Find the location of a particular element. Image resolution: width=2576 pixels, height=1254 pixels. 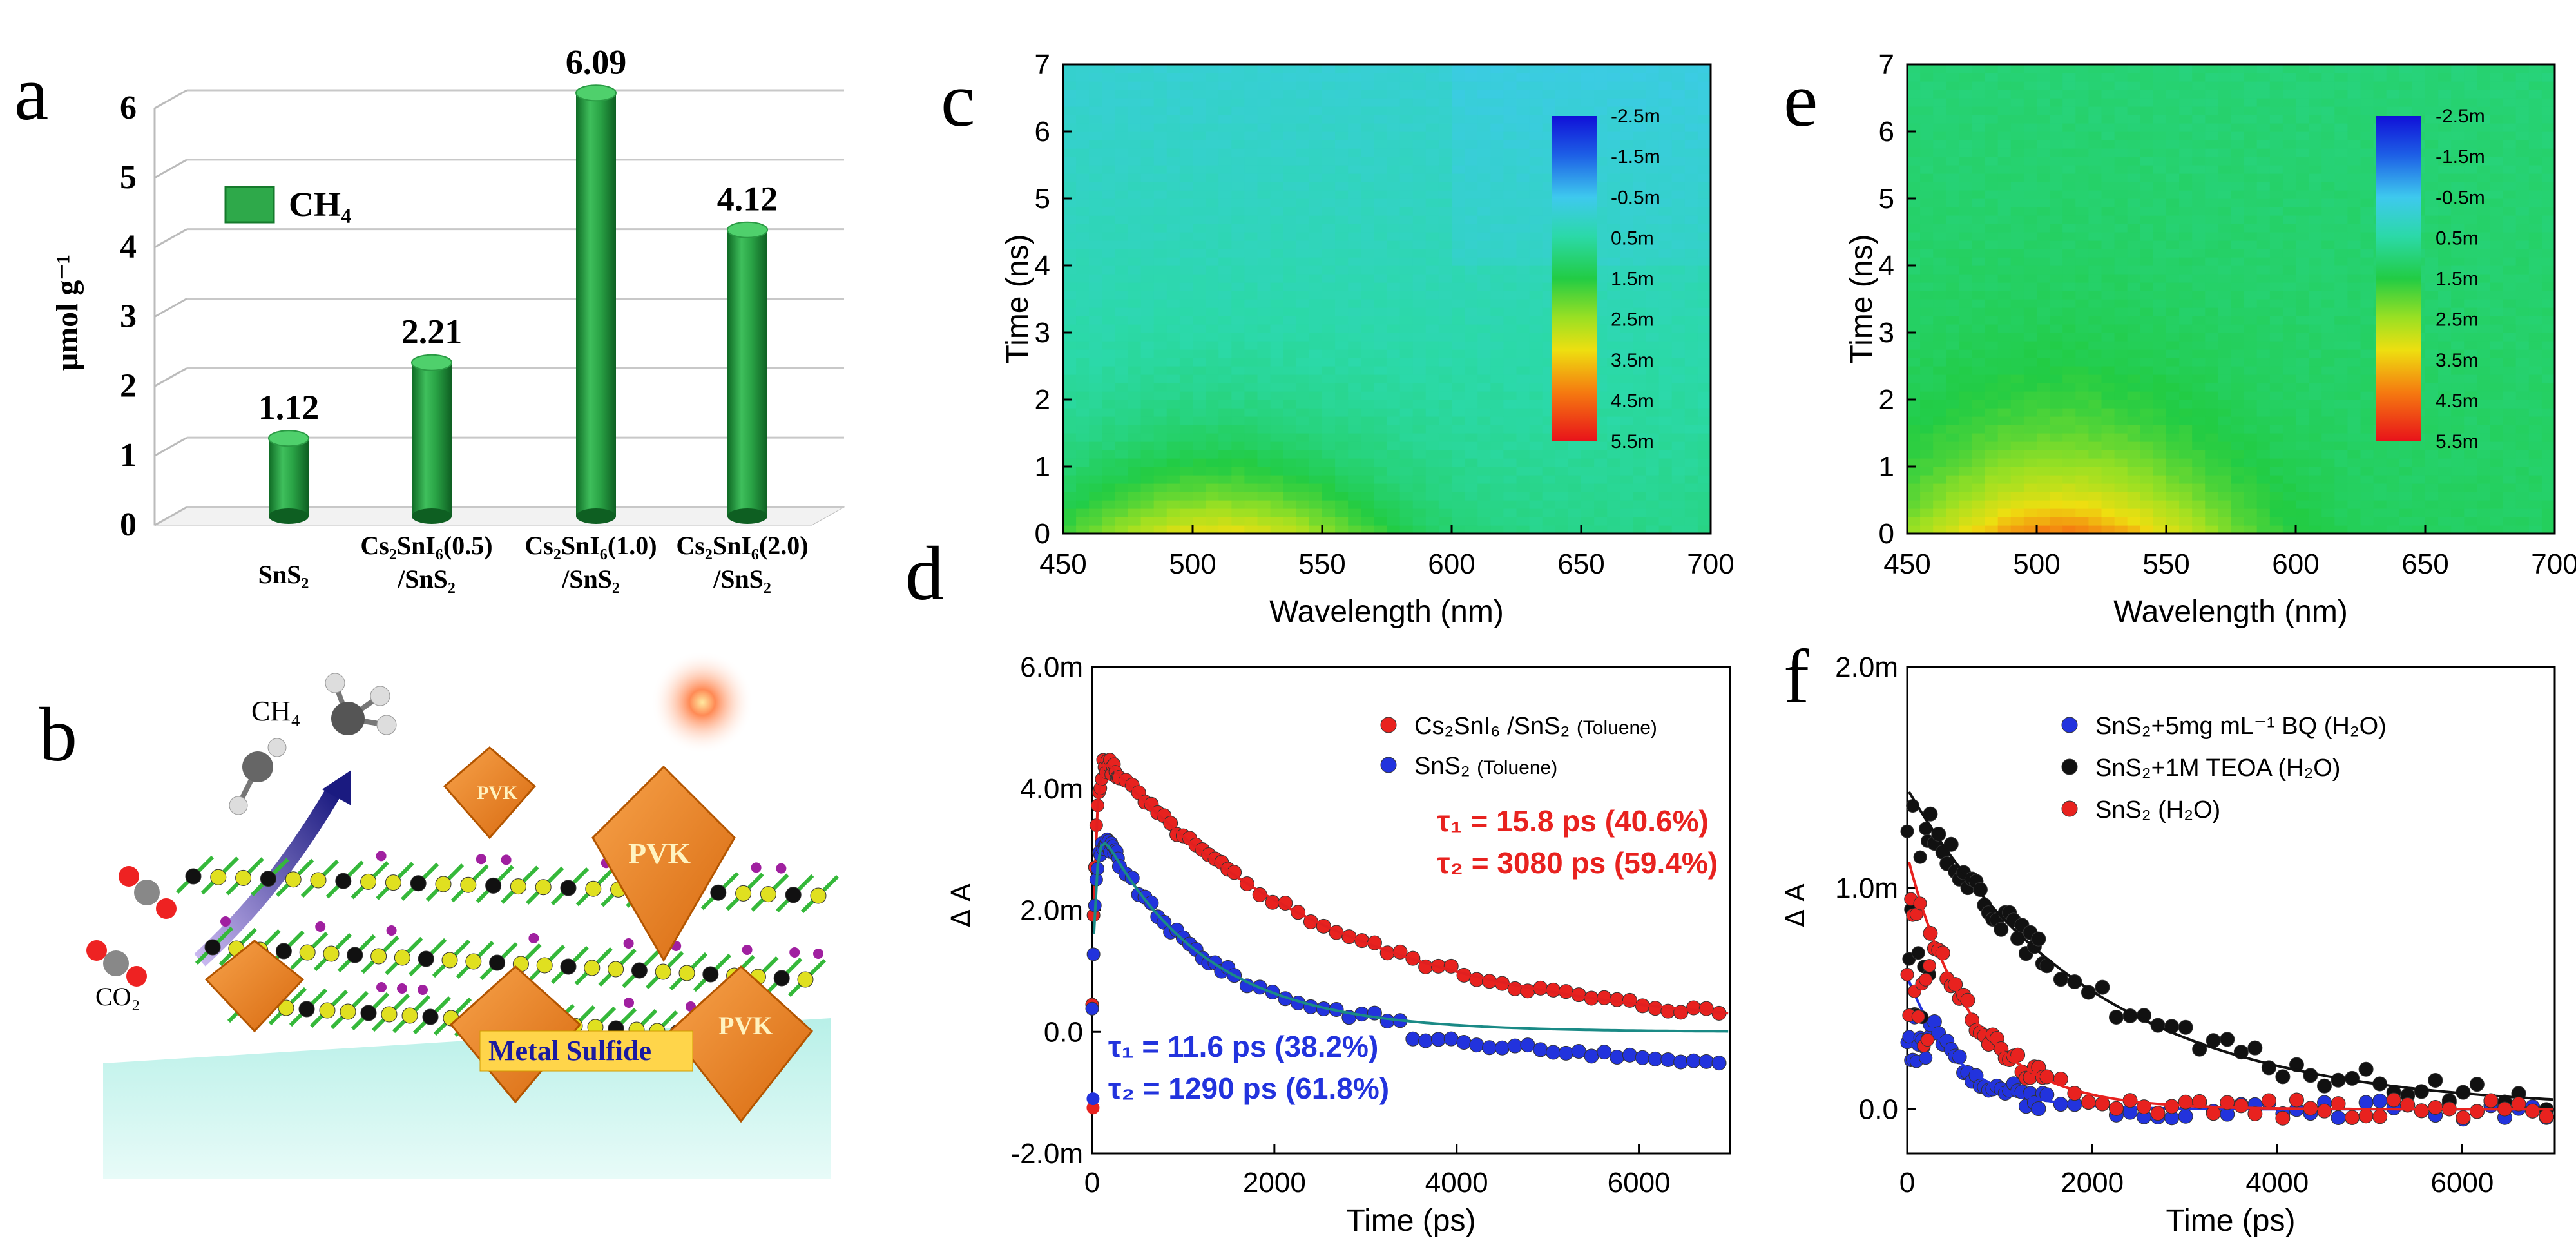

heatmap-c-frame is located at coordinates (1387, 299).